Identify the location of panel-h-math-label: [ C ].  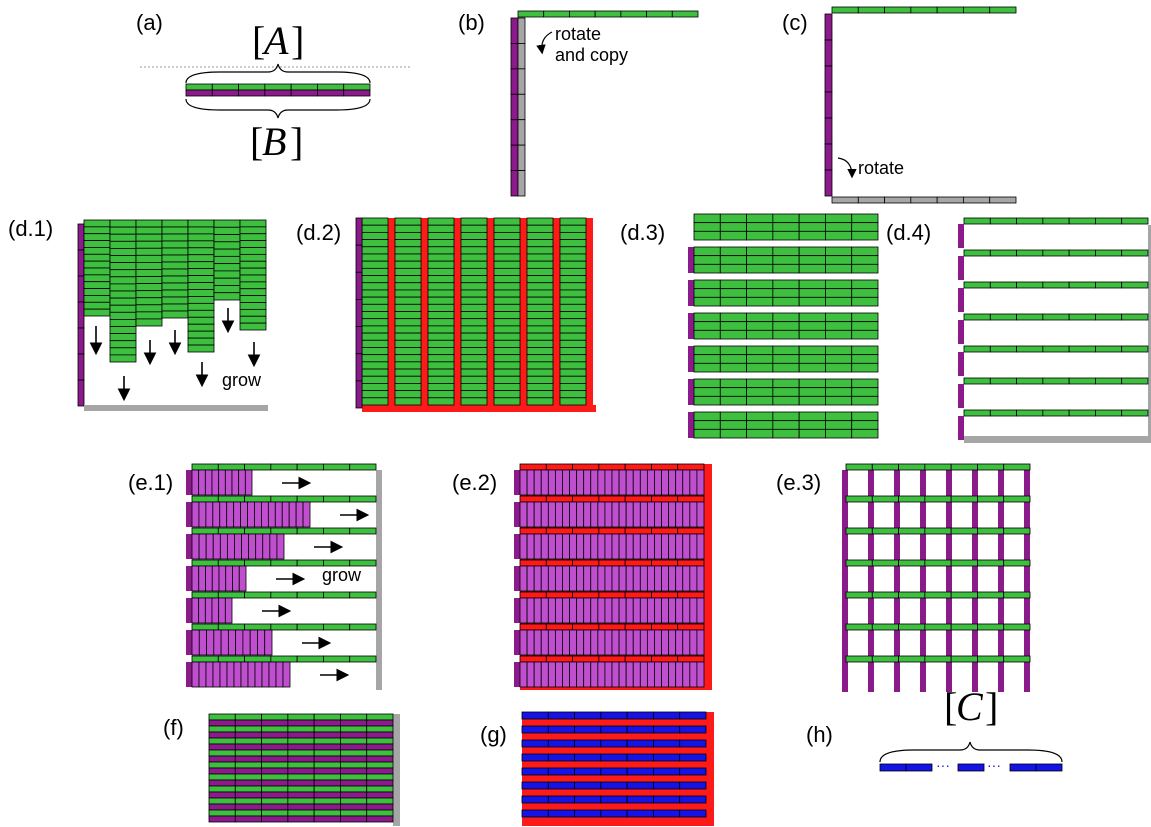
(971, 706).